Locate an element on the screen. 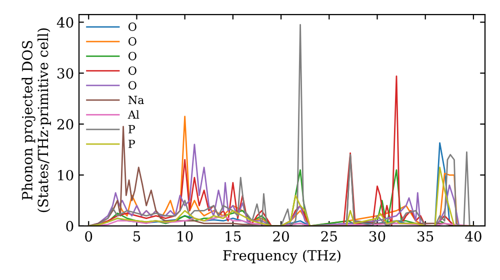 This screenshot has width=500, height=280. x-tick-label: 0 is located at coordinates (88, 236).